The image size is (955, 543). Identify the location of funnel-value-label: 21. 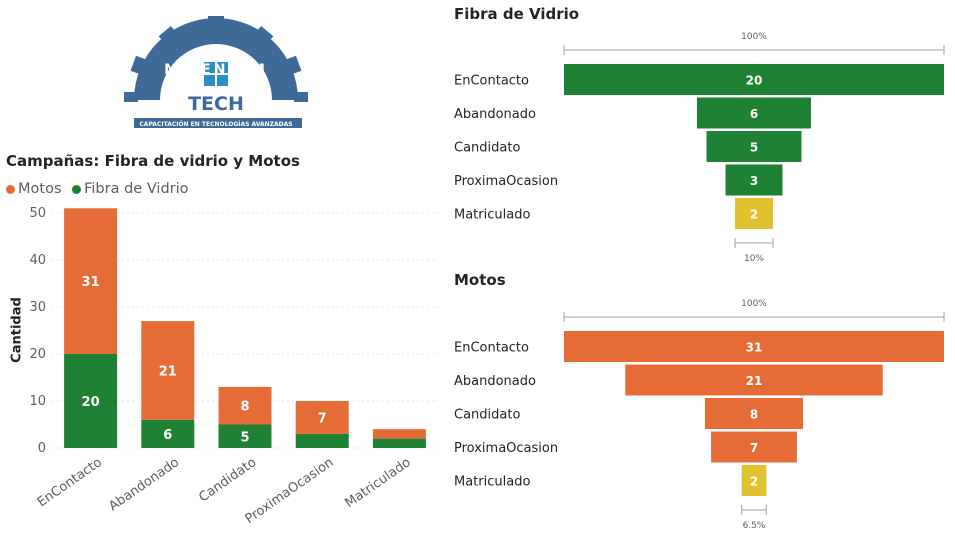
(754, 381).